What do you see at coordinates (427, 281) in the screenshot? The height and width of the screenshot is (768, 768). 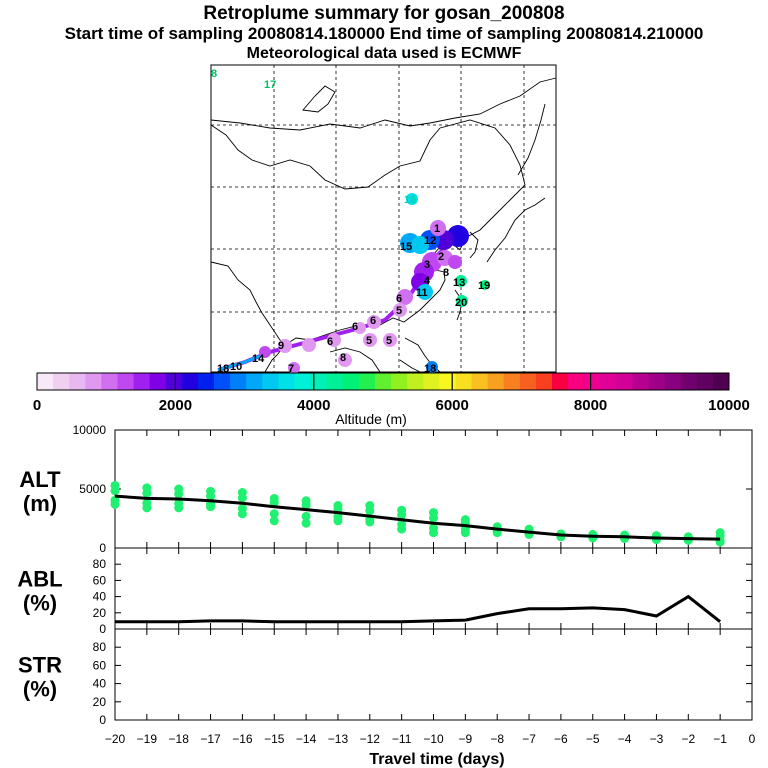 I see `cluster-label: 4` at bounding box center [427, 281].